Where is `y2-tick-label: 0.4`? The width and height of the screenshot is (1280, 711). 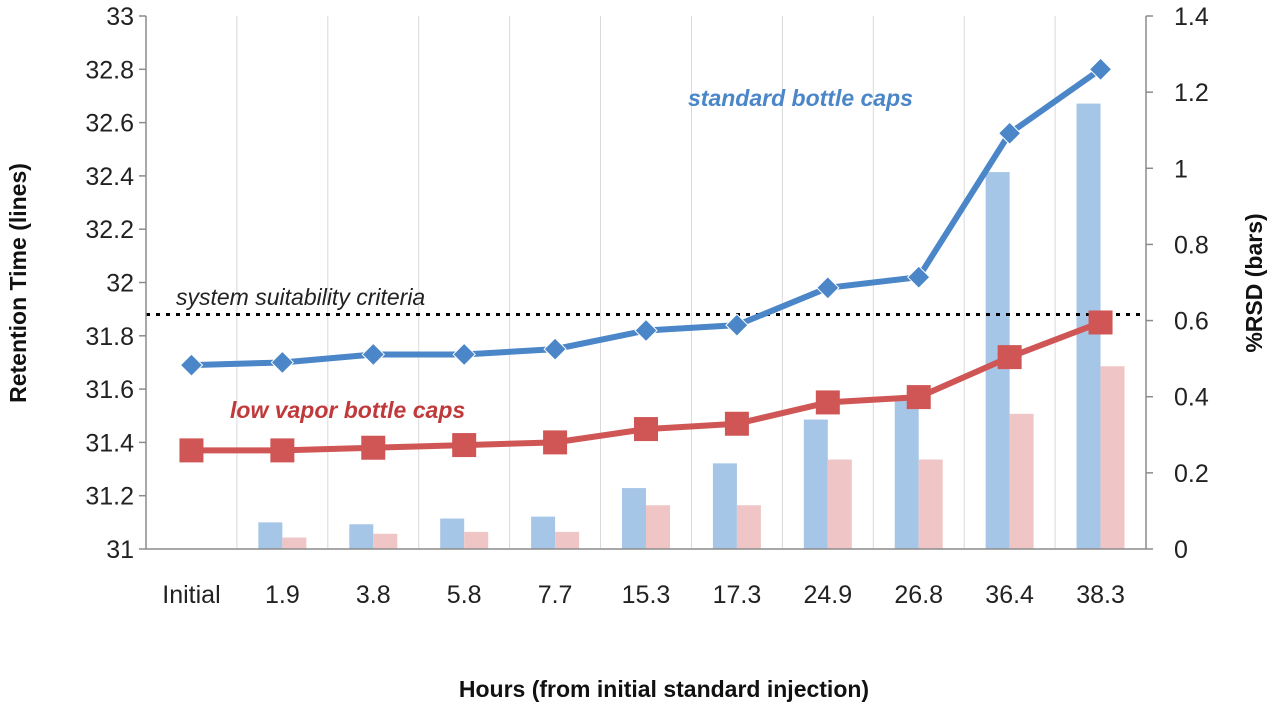
y2-tick-label: 0.4 is located at coordinates (1191, 398).